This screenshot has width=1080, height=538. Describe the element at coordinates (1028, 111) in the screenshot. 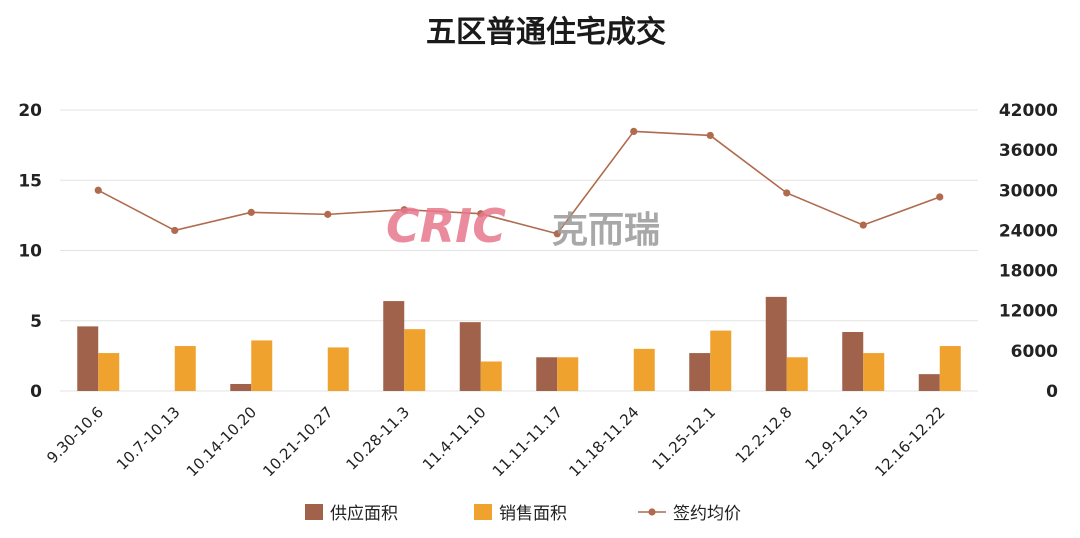

I see `right-tick-label: 42000` at that location.